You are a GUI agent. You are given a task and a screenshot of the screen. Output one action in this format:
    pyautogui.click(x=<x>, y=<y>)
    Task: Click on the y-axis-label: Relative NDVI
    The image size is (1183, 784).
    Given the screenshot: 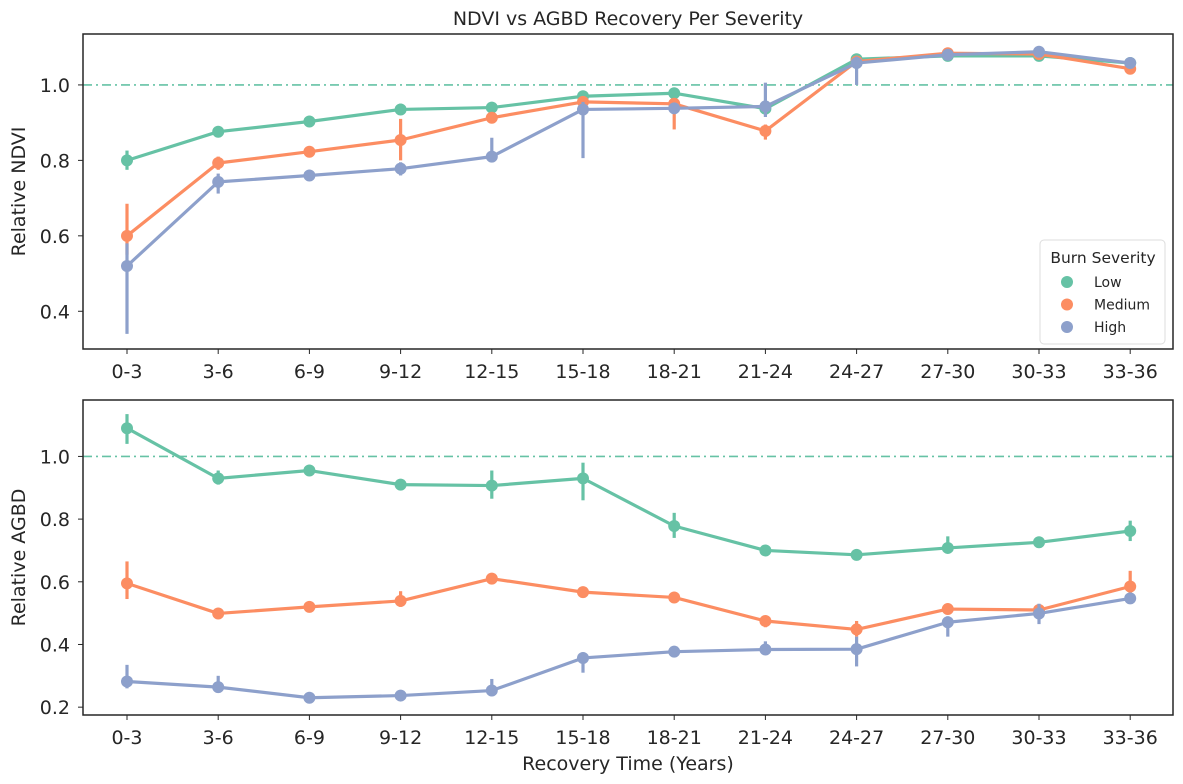 What is the action you would take?
    pyautogui.click(x=19, y=192)
    